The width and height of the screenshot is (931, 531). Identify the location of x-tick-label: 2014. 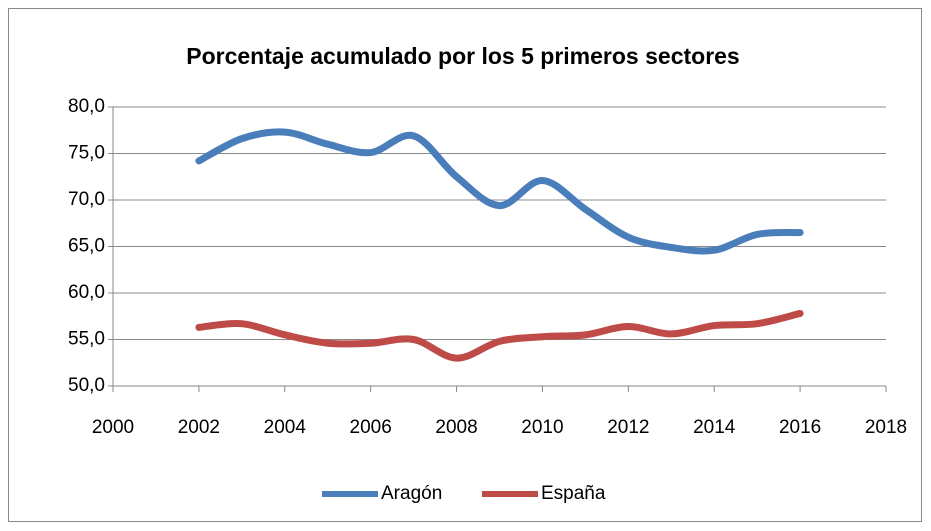
(714, 427).